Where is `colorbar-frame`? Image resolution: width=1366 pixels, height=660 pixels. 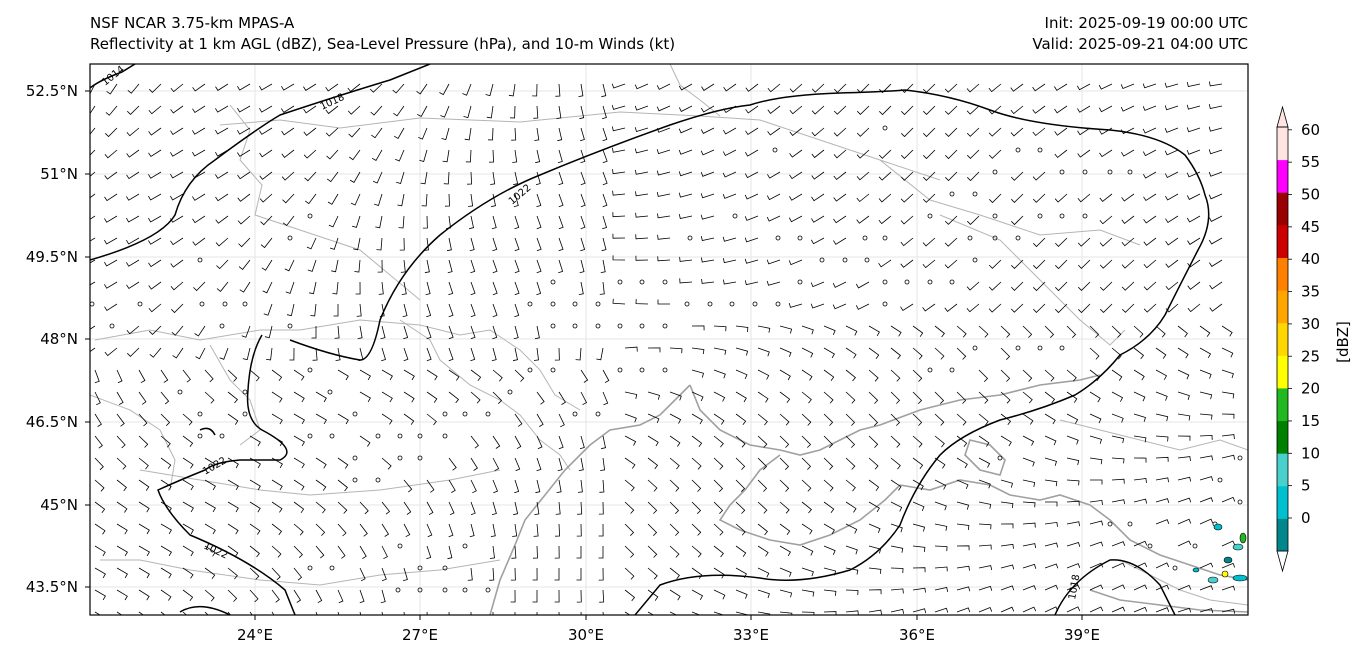 colorbar-frame is located at coordinates (1282, 339).